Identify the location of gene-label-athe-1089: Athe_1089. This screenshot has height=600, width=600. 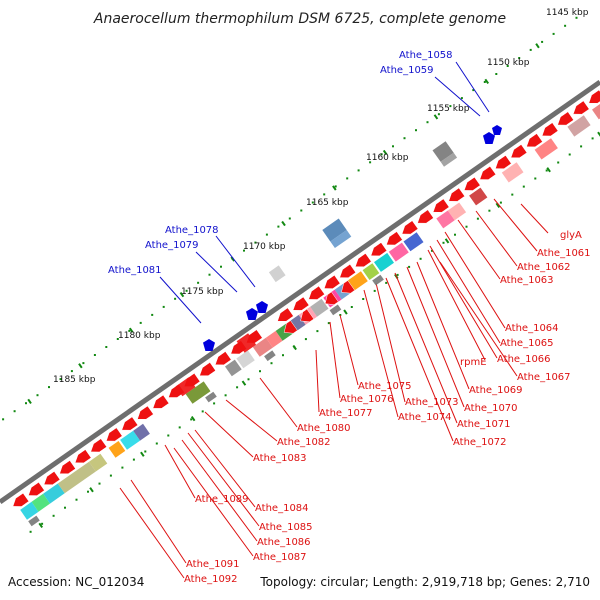
(222, 499).